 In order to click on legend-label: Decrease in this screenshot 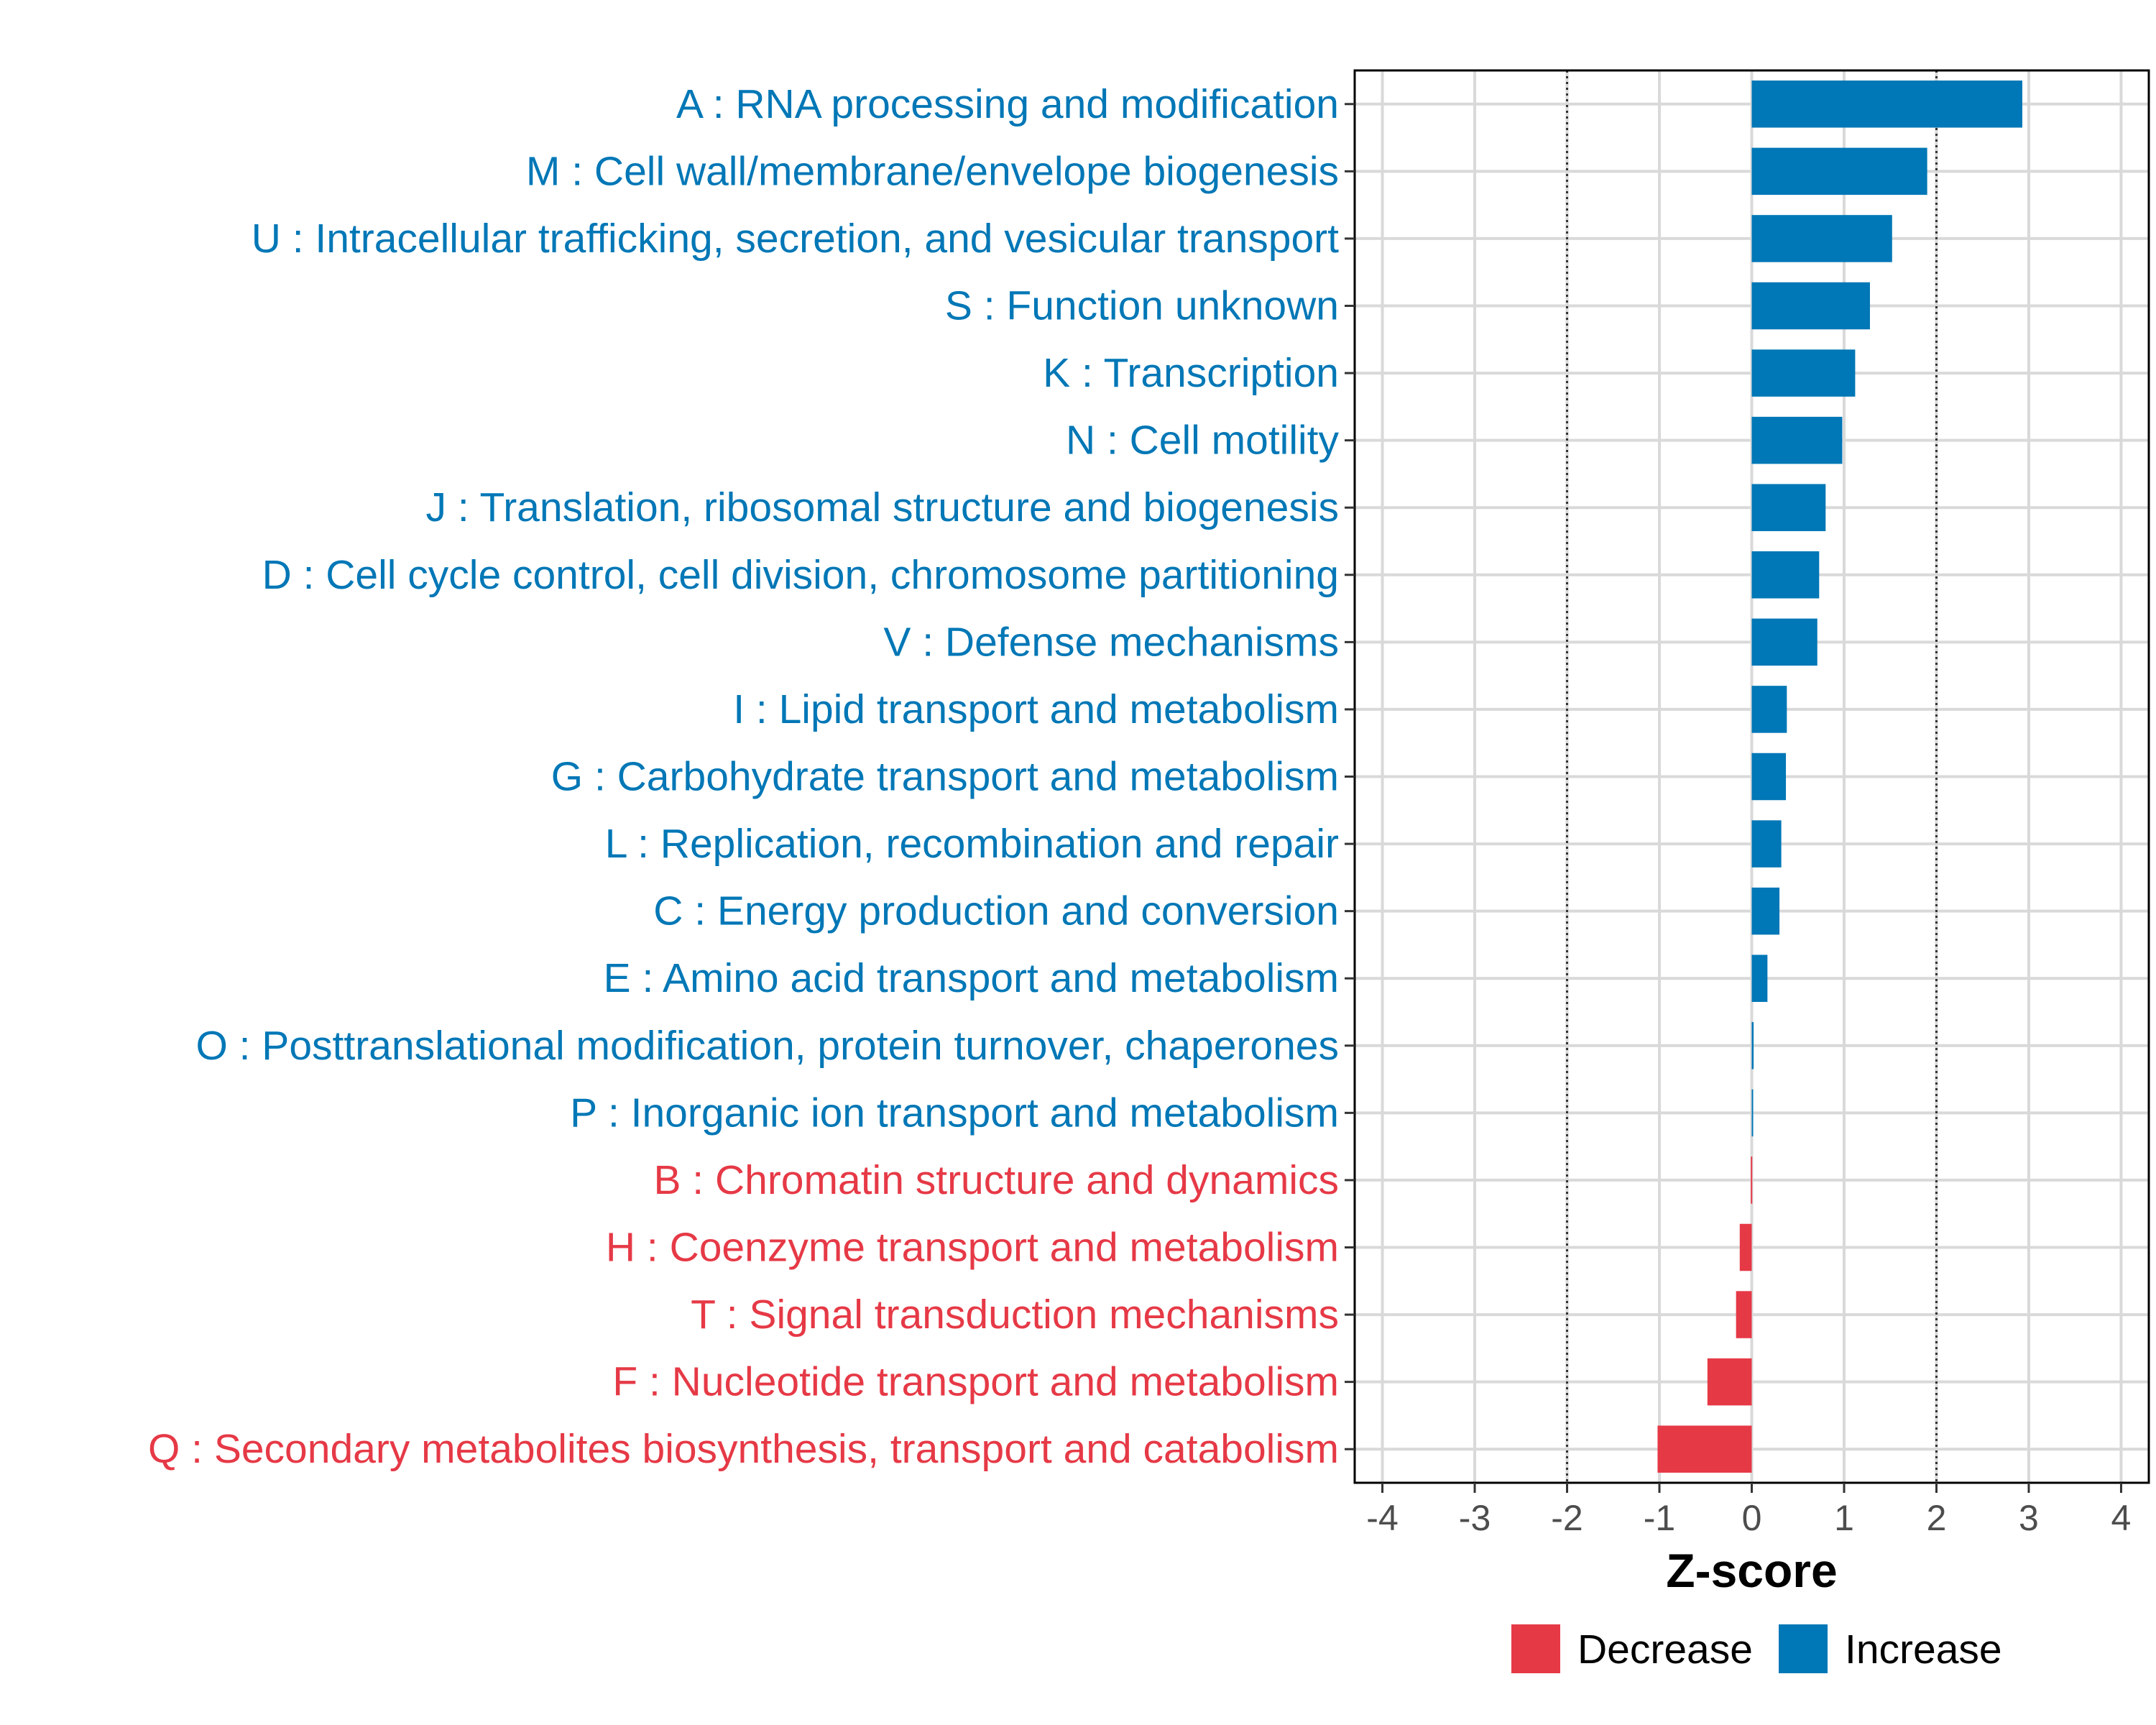, I will do `click(1665, 1650)`.